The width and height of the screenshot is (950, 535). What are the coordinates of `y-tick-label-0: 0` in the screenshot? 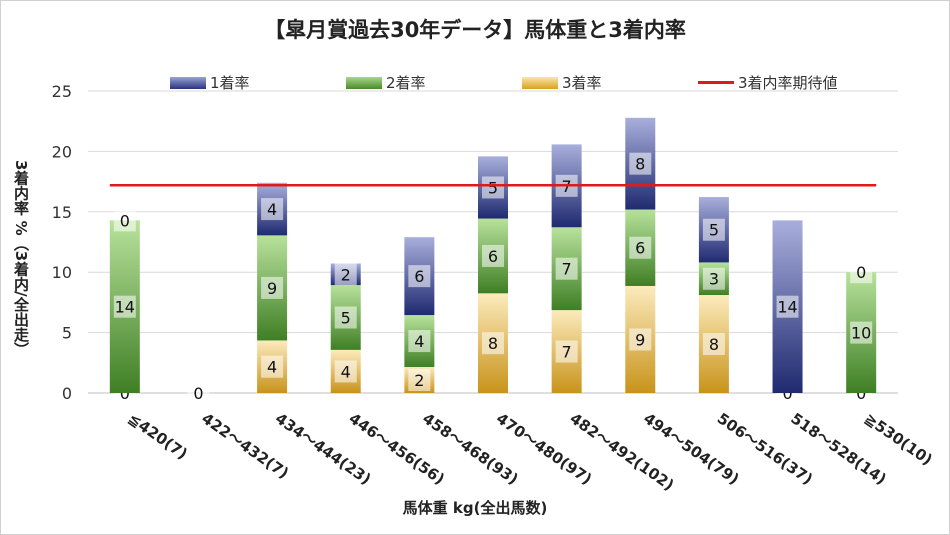 It's located at (67, 393).